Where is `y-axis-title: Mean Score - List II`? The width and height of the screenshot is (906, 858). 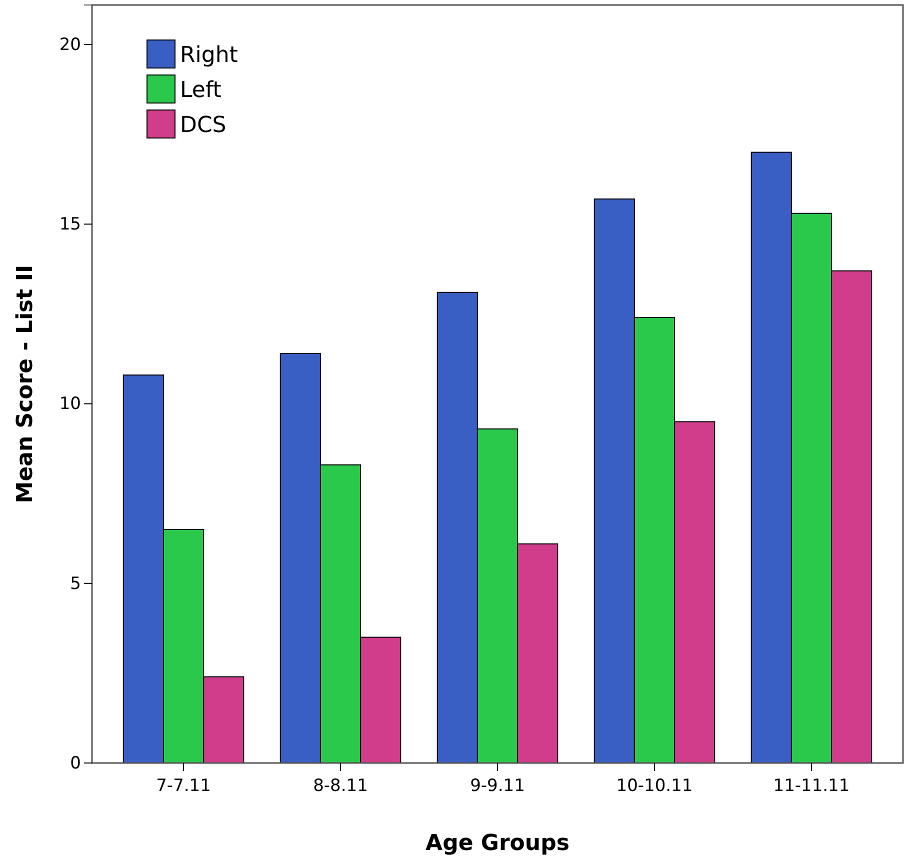
y-axis-title: Mean Score - List II is located at coordinates (25, 384).